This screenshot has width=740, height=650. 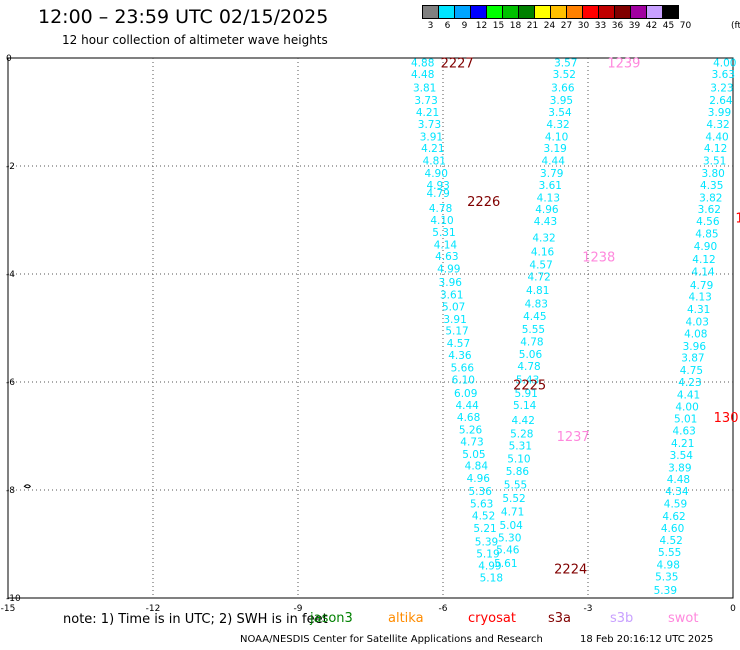 What do you see at coordinates (712, 174) in the screenshot?
I see `wave-height-value: 3.80` at bounding box center [712, 174].